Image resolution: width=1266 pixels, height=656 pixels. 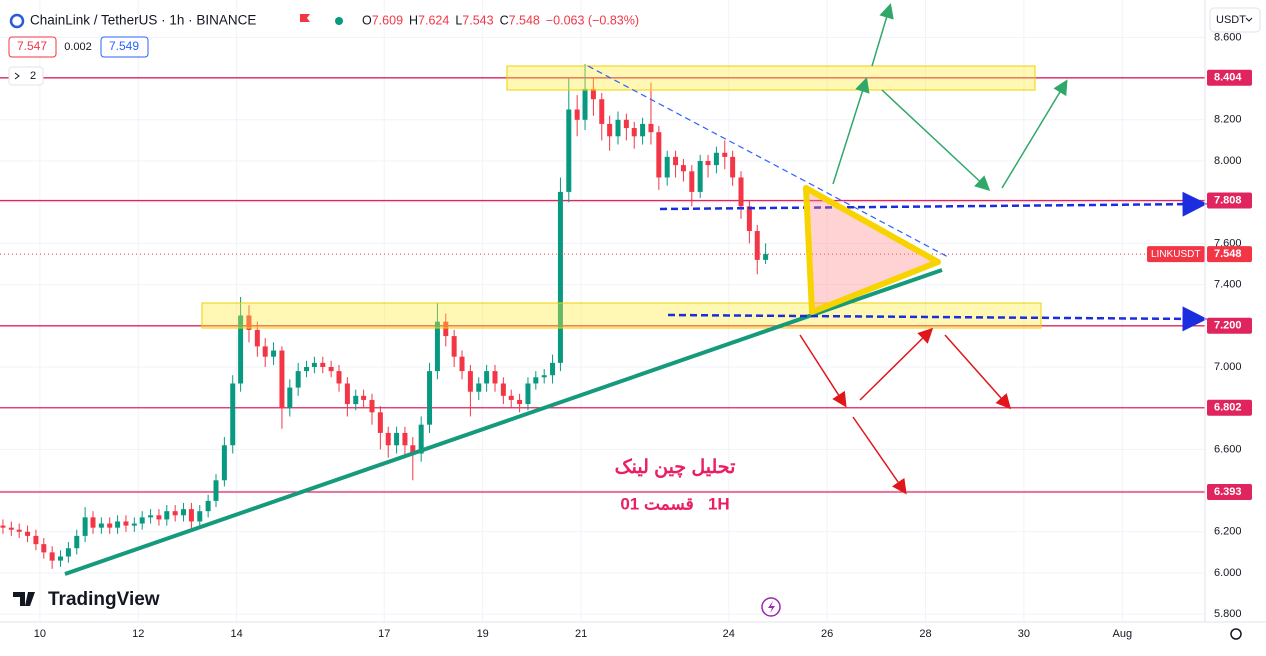 I want to click on annotation: 1H قسمت 01, so click(x=674, y=503).